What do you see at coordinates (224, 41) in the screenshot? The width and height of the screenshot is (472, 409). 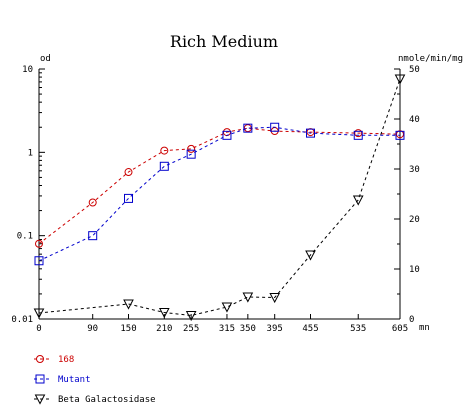 I see `chart-title: Rich Medium` at bounding box center [224, 41].